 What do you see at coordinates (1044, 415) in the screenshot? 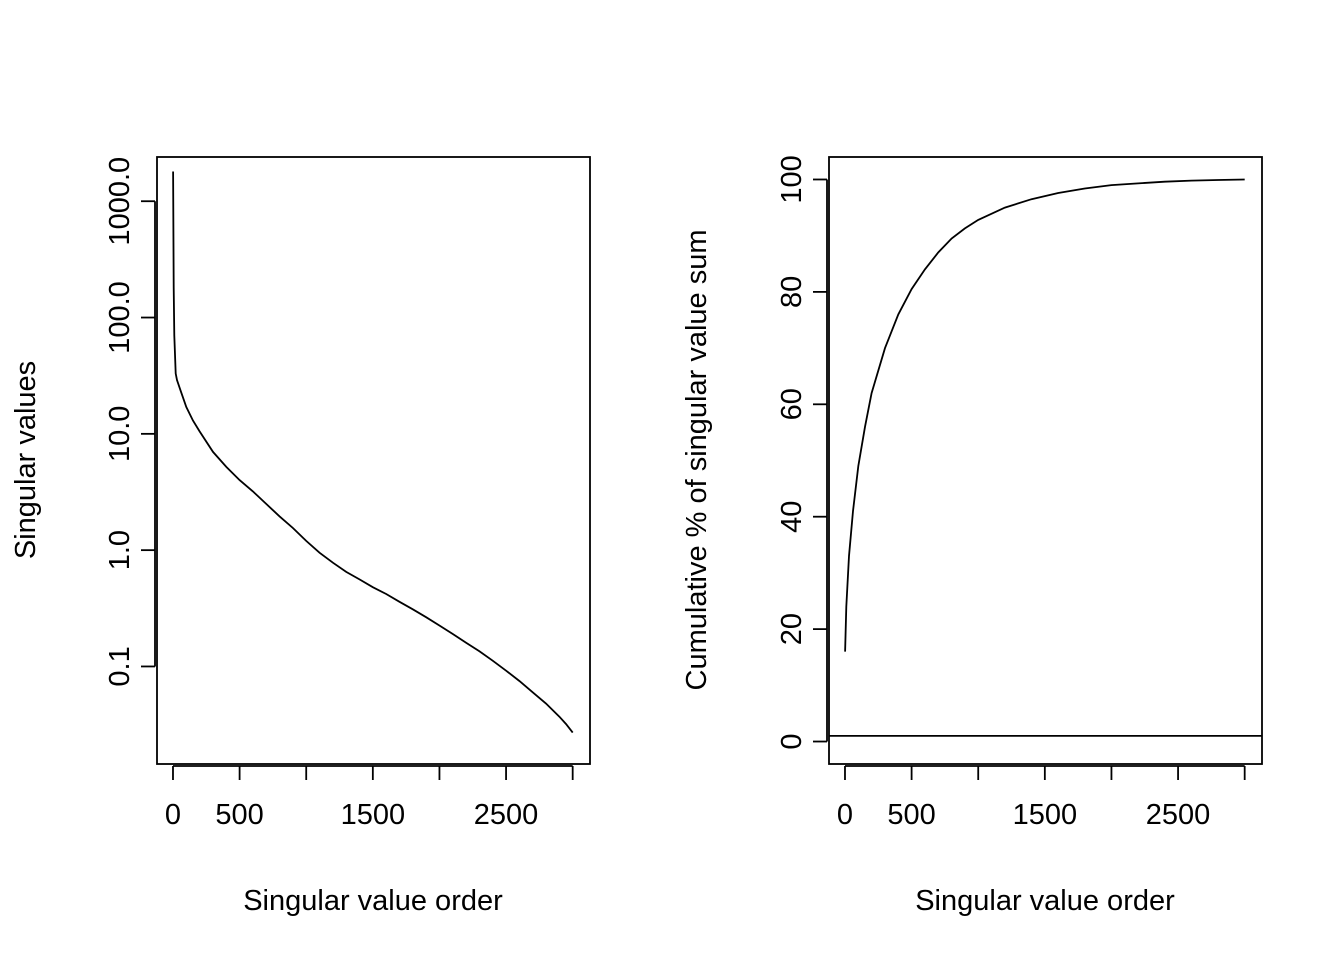
I see `series-line` at bounding box center [1044, 415].